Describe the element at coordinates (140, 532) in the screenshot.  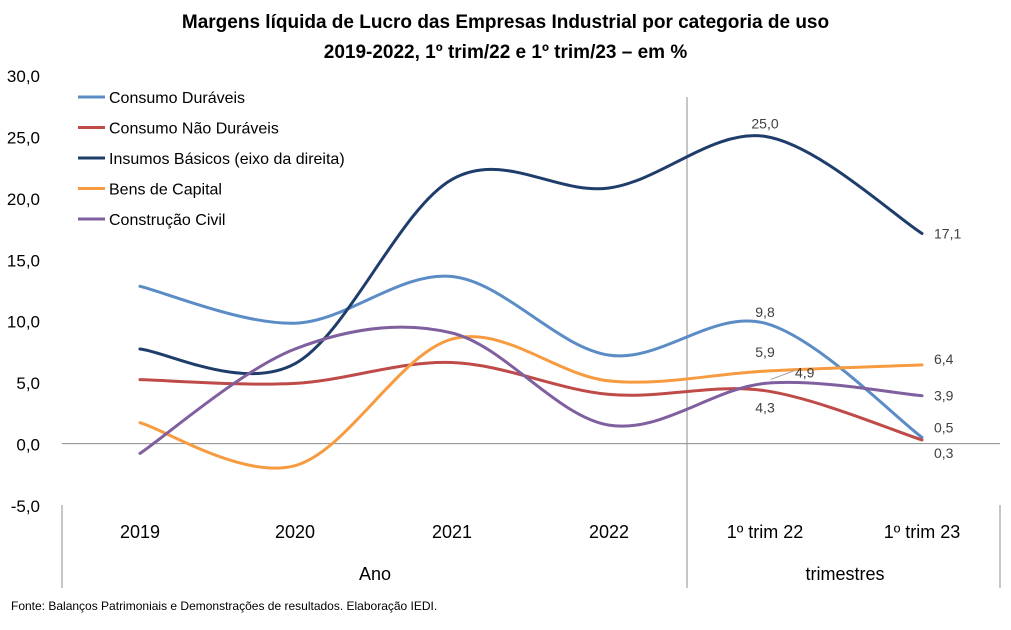
I see `x-tick-label: 2019` at that location.